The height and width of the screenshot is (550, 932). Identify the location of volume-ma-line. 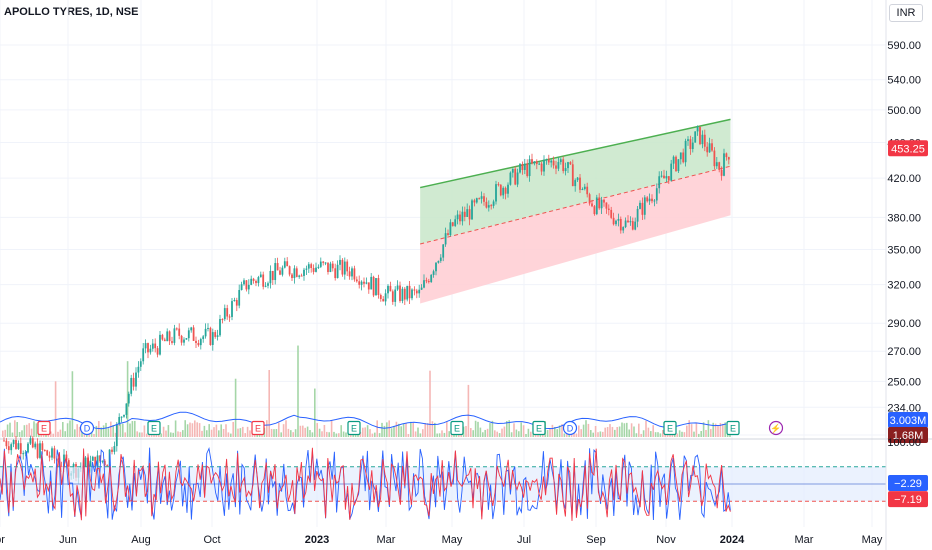
(363, 420).